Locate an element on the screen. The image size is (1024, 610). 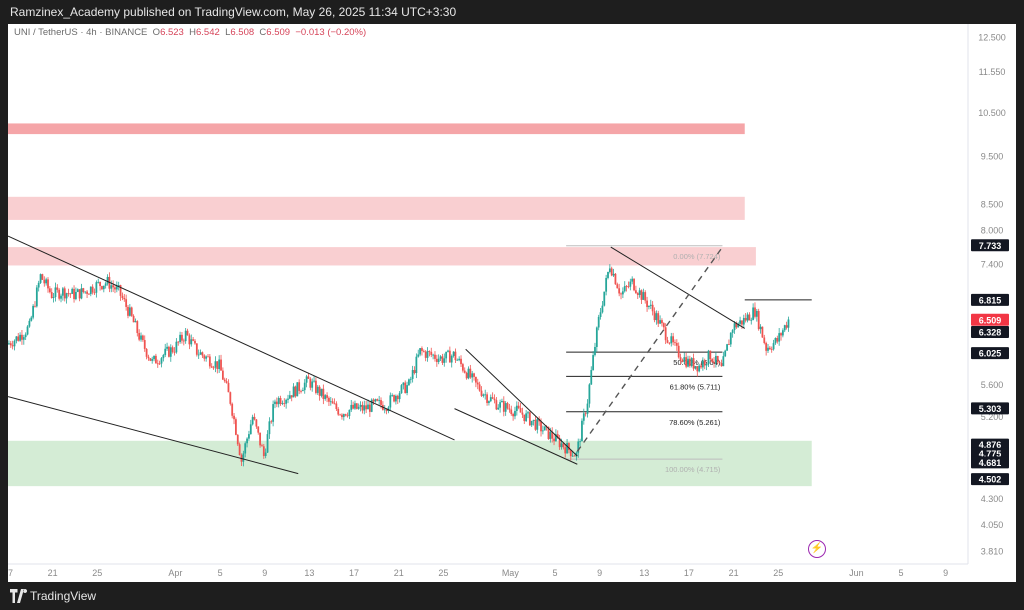
tradingview-brand: TradingView is located at coordinates (63, 596).